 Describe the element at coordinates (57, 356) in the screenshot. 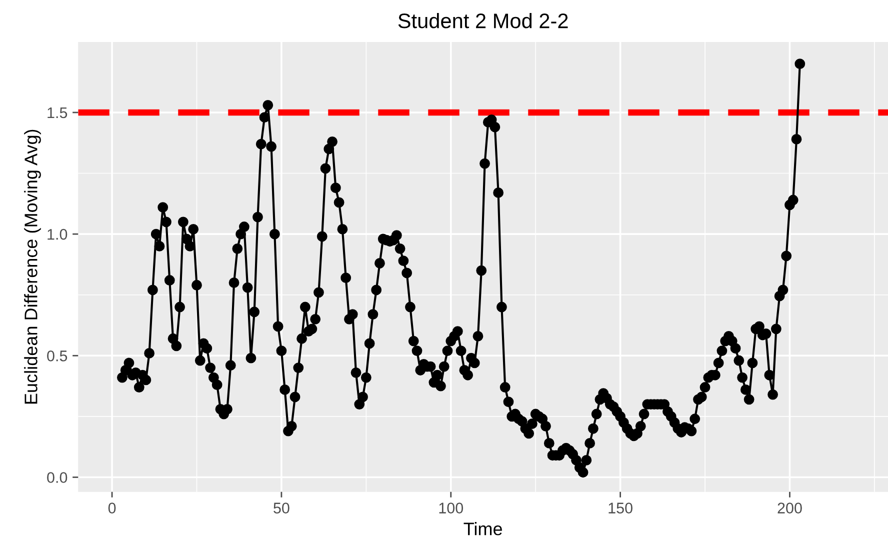

I see `y-tick-label: 0.5` at that location.